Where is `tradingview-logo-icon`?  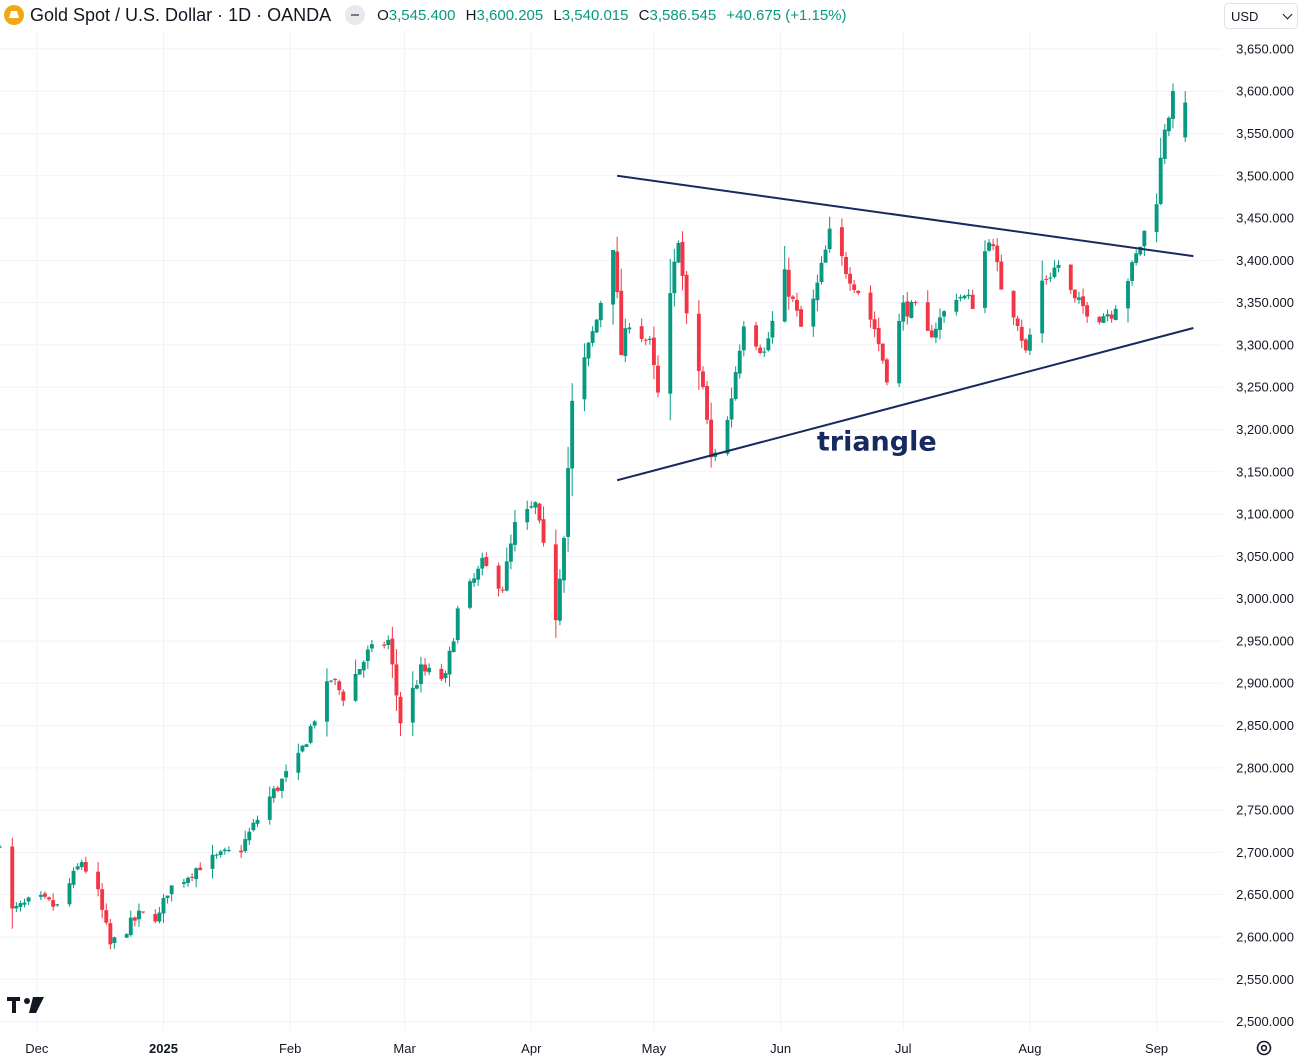 tradingview-logo-icon is located at coordinates (26, 1005).